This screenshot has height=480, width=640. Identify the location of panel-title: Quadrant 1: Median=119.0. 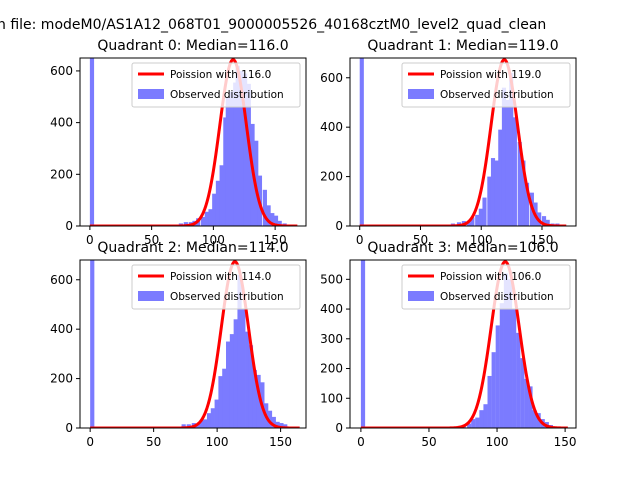
(462, 46).